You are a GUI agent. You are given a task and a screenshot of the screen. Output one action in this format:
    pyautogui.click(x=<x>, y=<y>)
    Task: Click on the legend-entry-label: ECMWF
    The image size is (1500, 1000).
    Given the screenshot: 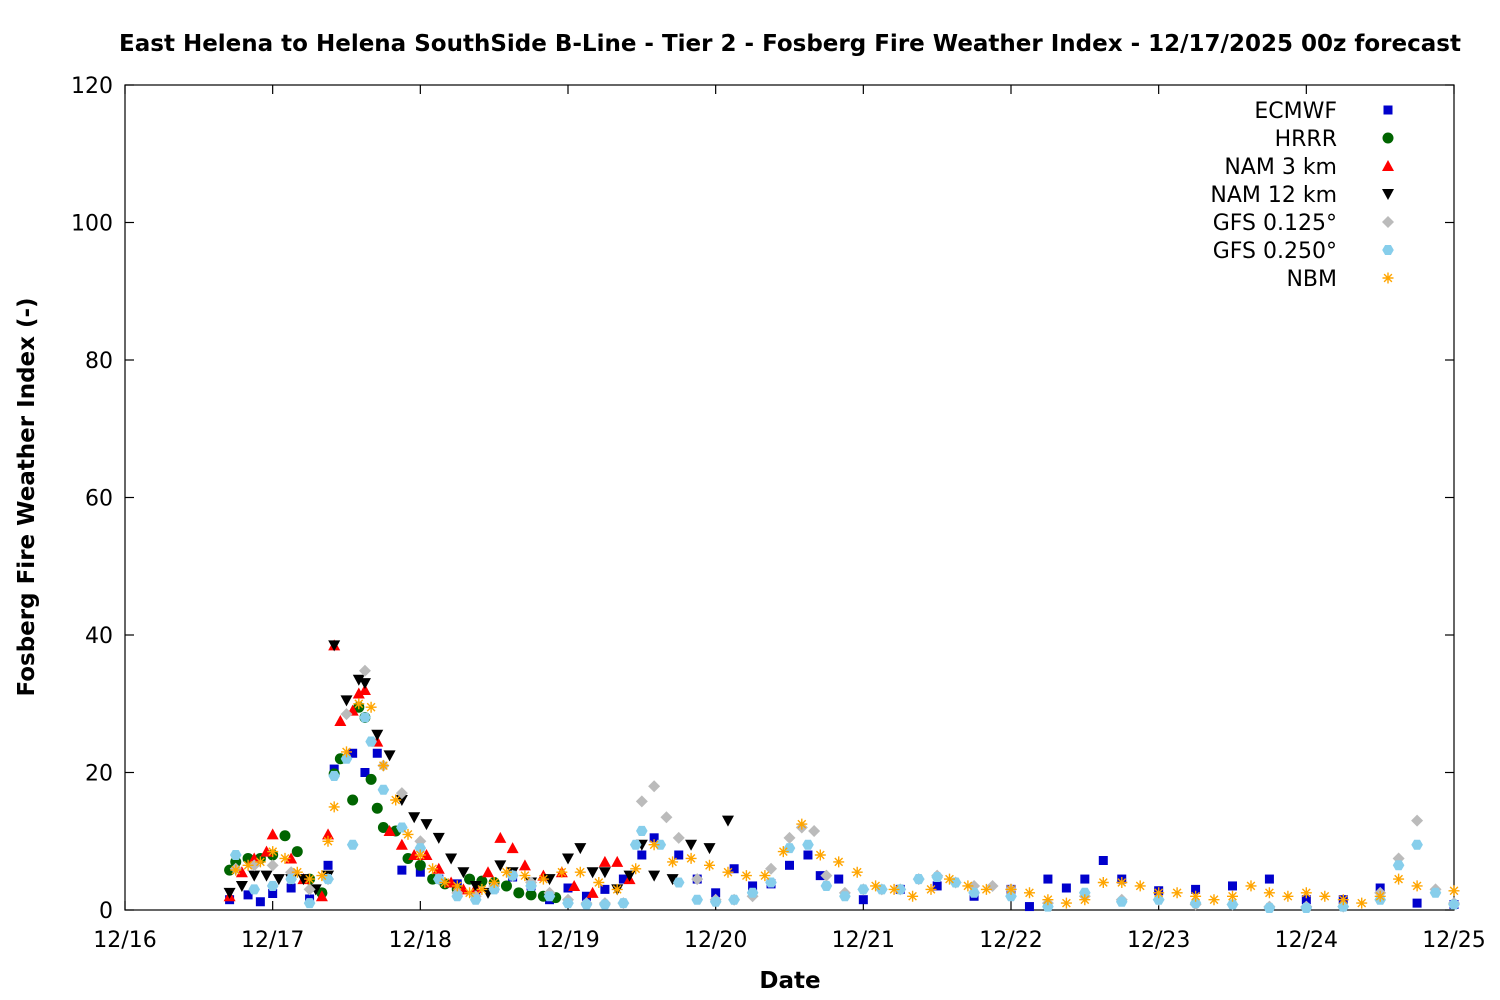 What is the action you would take?
    pyautogui.click(x=1295, y=111)
    